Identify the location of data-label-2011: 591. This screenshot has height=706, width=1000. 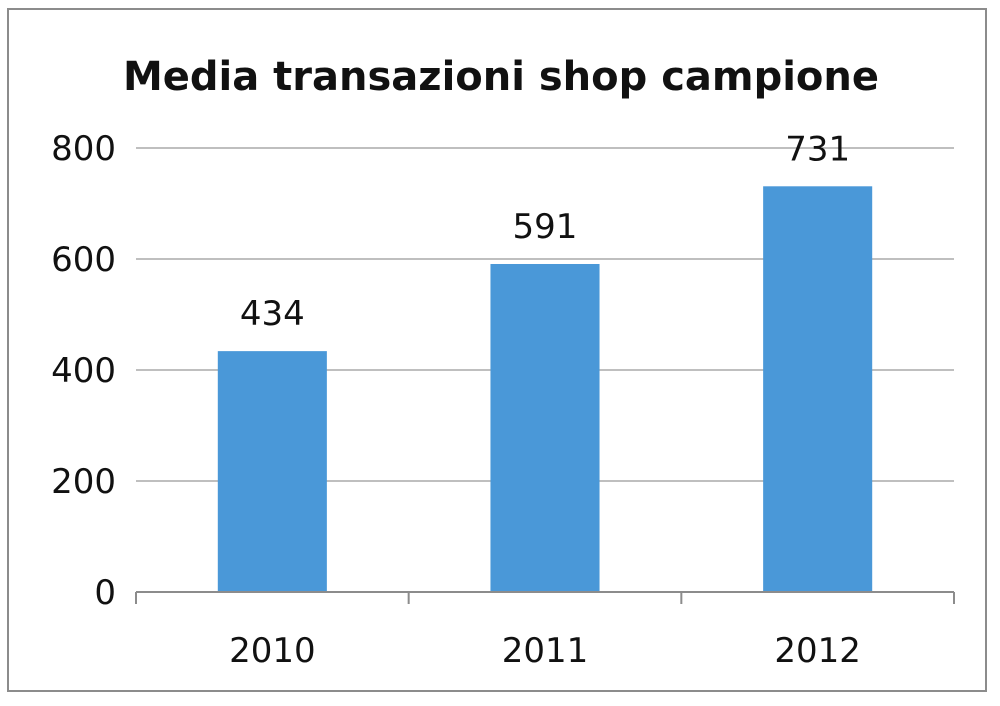
(545, 227).